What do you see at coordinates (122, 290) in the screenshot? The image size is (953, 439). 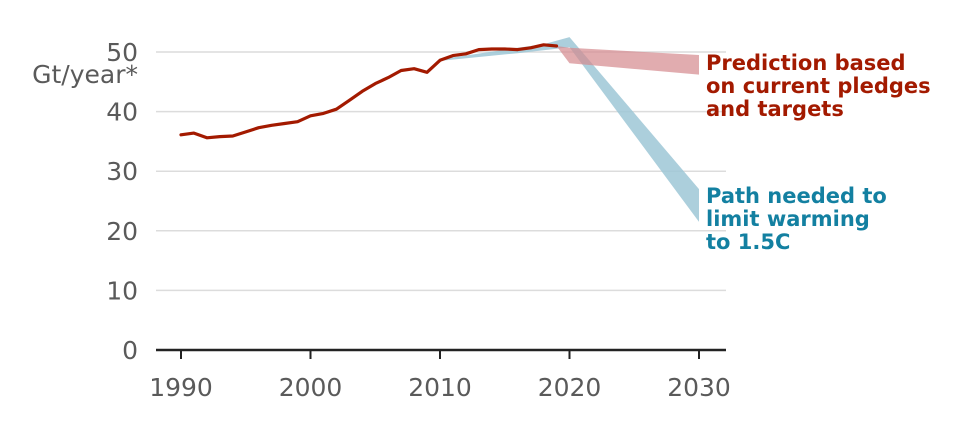 I see `y-tick-label: 10` at bounding box center [122, 290].